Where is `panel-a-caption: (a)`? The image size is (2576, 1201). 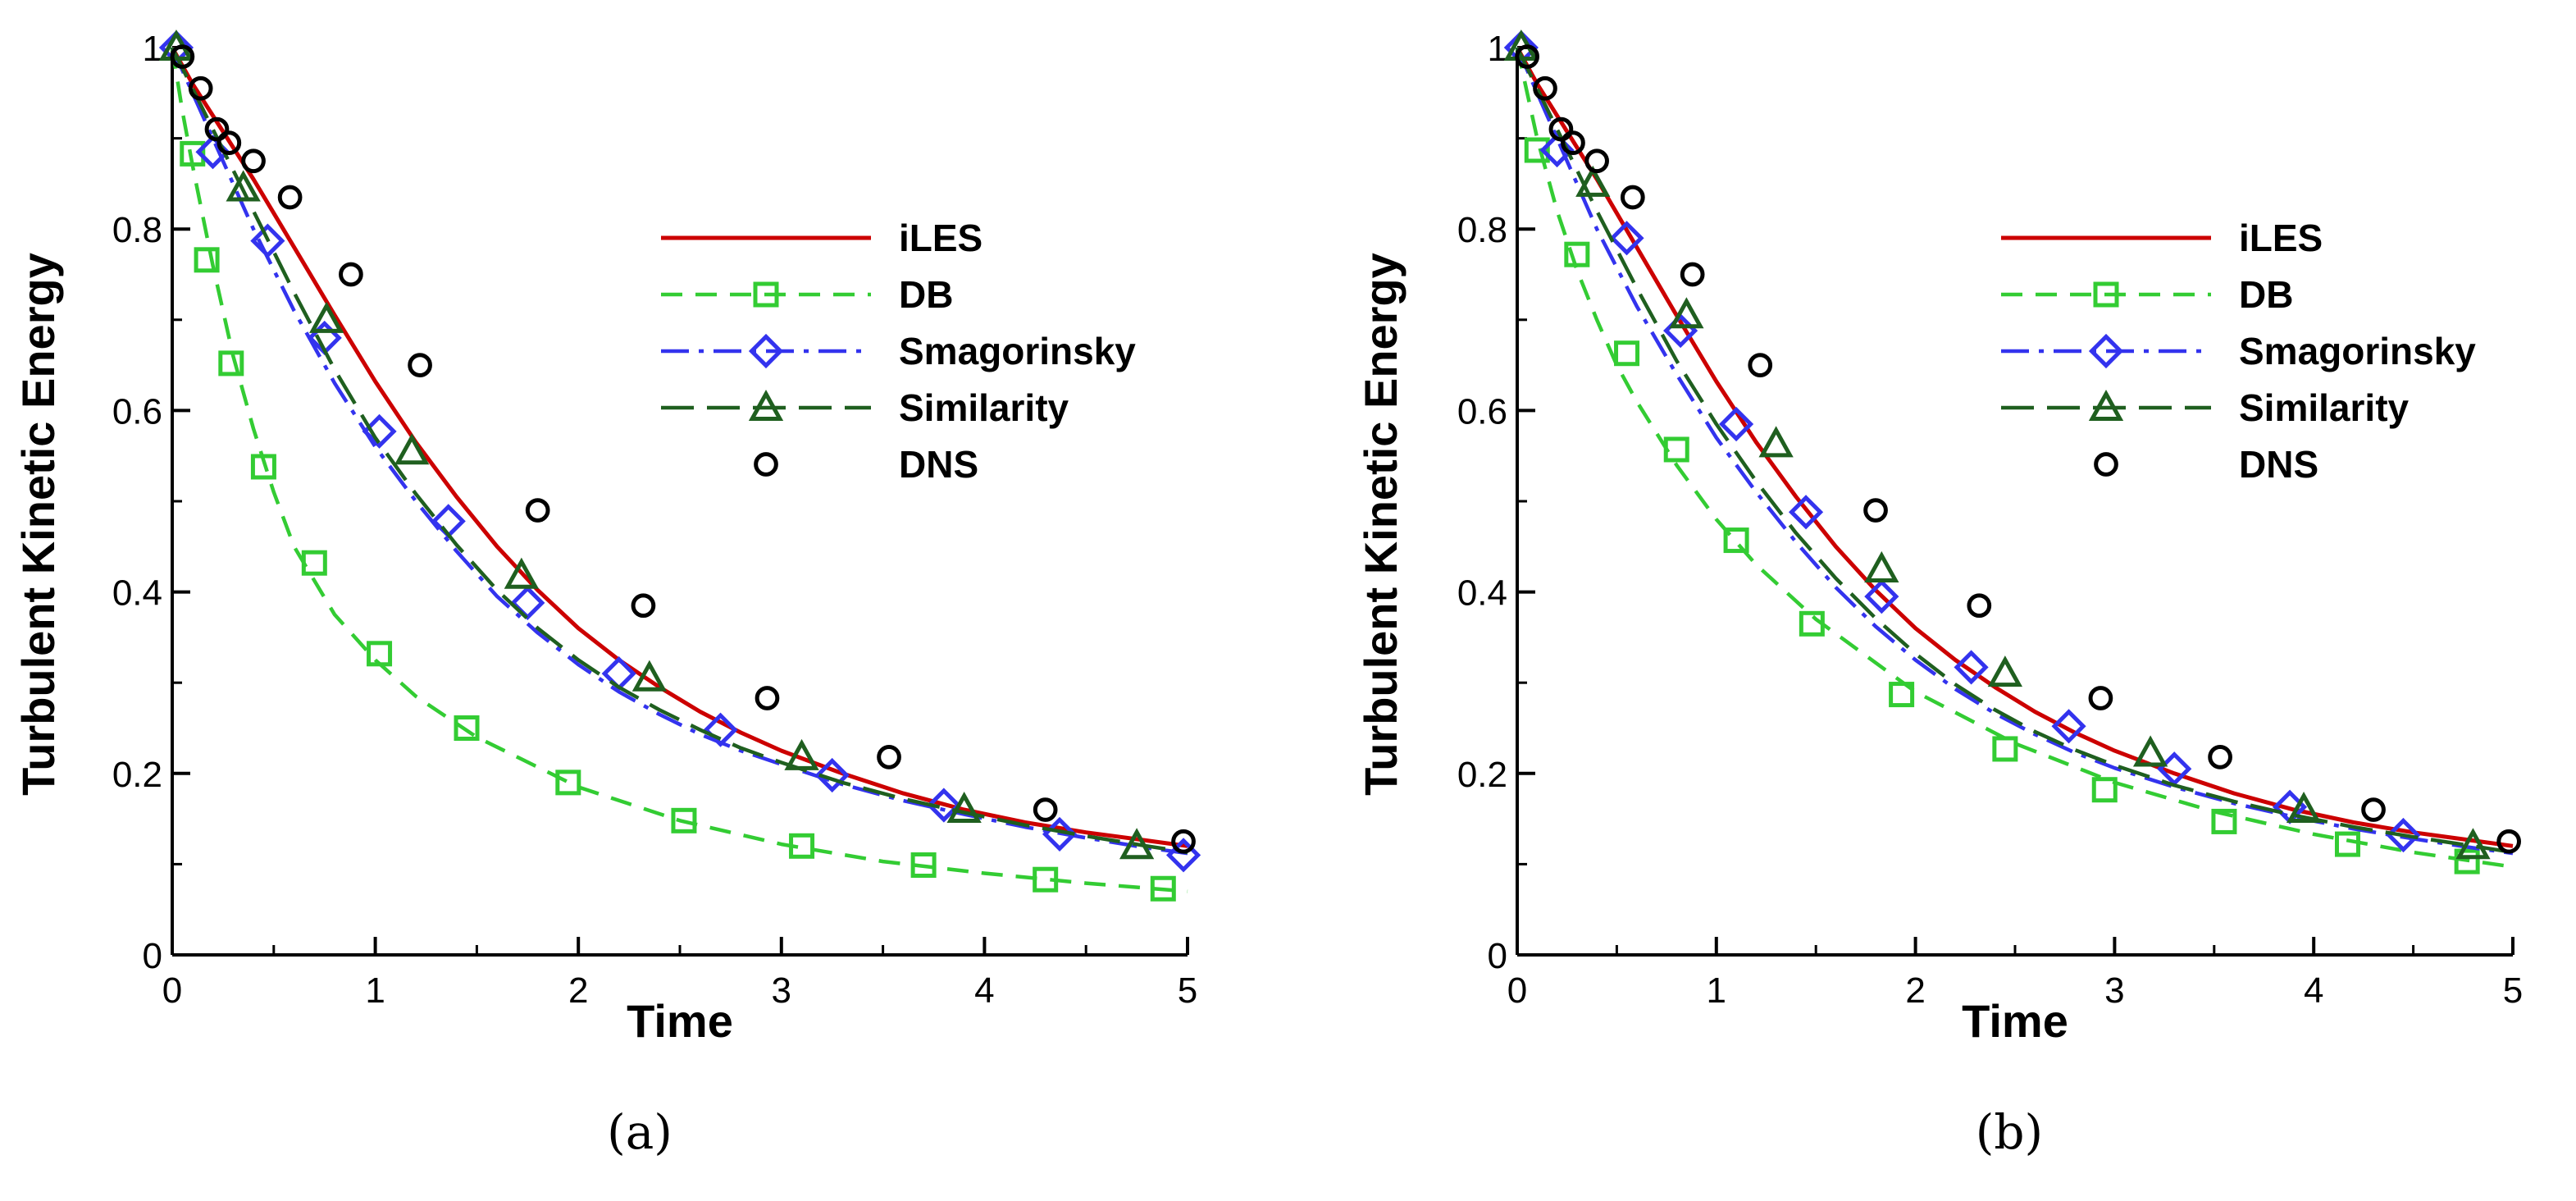
panel-a-caption: (a) is located at coordinates (639, 1132).